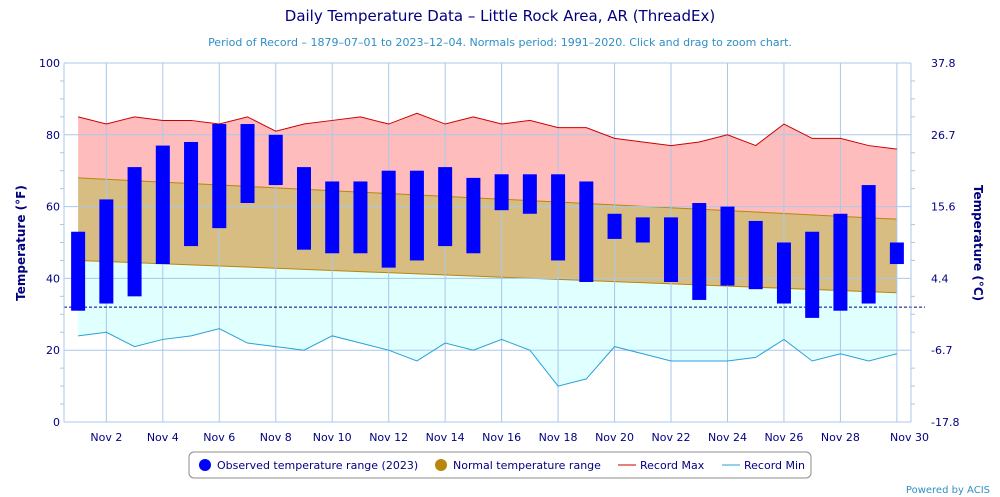  I want to click on y-tick-label-right: 4.4, so click(940, 278).